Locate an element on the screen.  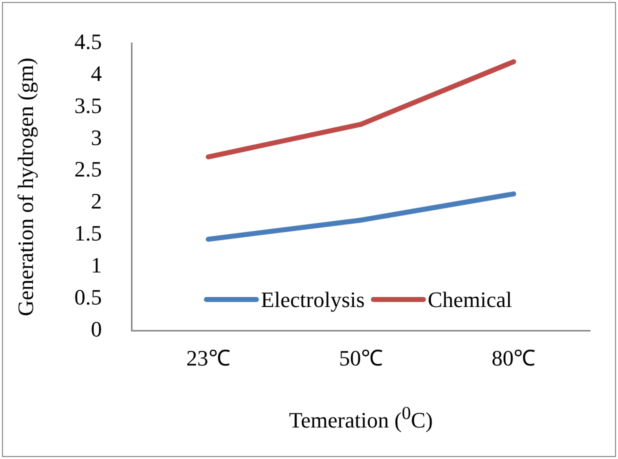
y-tick-label: 0.5 is located at coordinates (88, 297).